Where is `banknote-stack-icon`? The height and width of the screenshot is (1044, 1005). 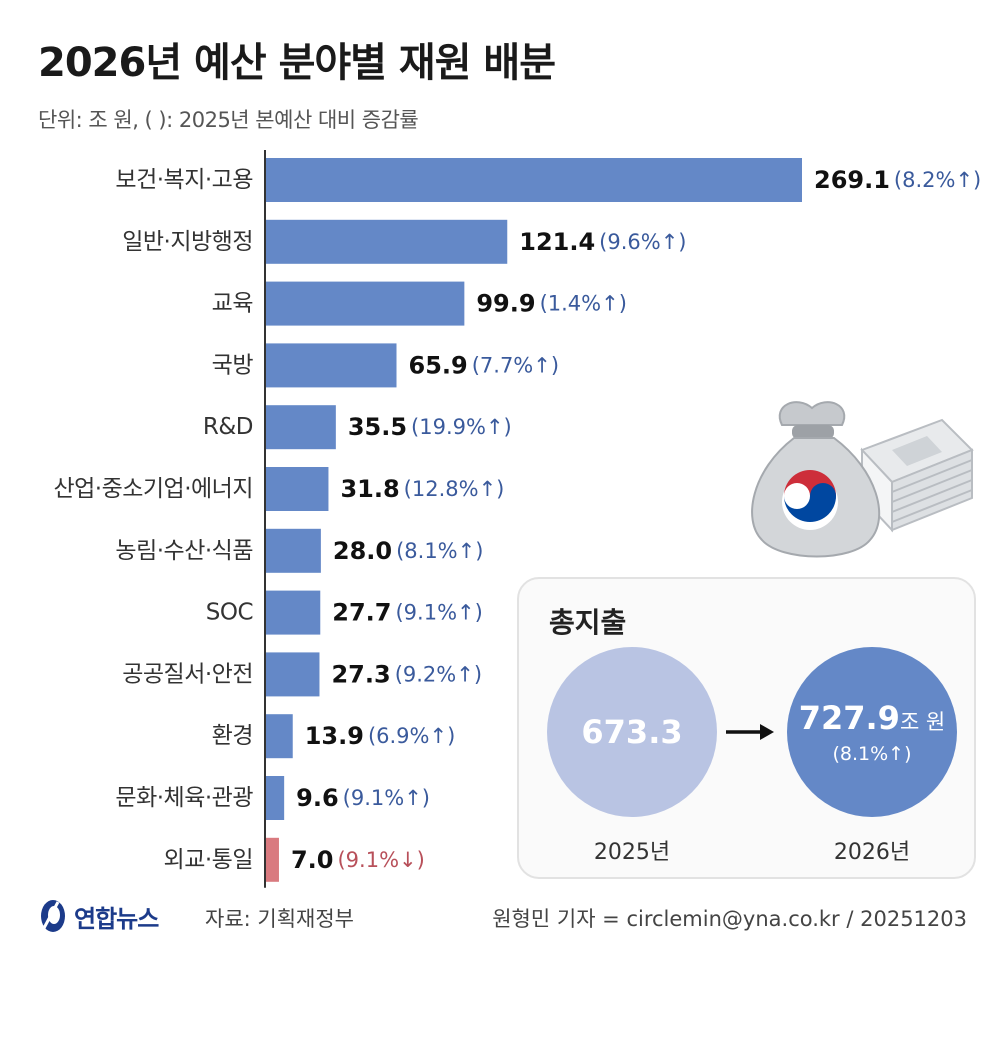
banknote-stack-icon is located at coordinates (917, 475).